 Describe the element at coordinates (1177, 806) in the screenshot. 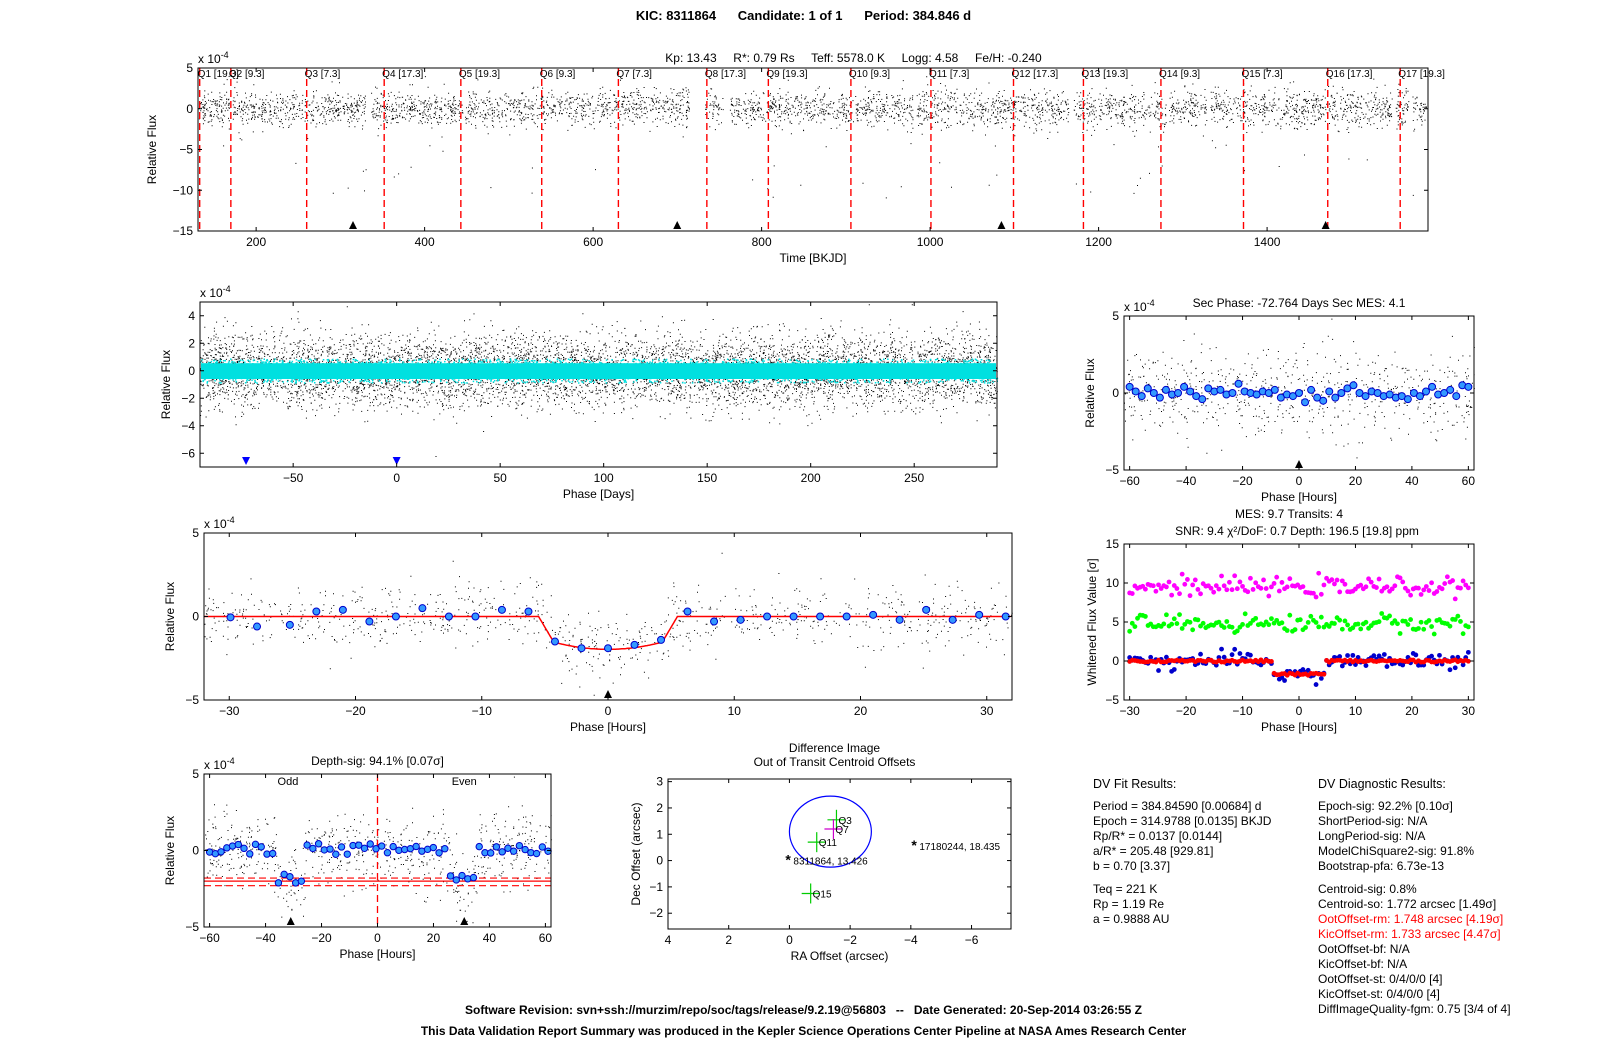

I see `fit-result-line: Period = 384.84590 [0.00684] d` at that location.